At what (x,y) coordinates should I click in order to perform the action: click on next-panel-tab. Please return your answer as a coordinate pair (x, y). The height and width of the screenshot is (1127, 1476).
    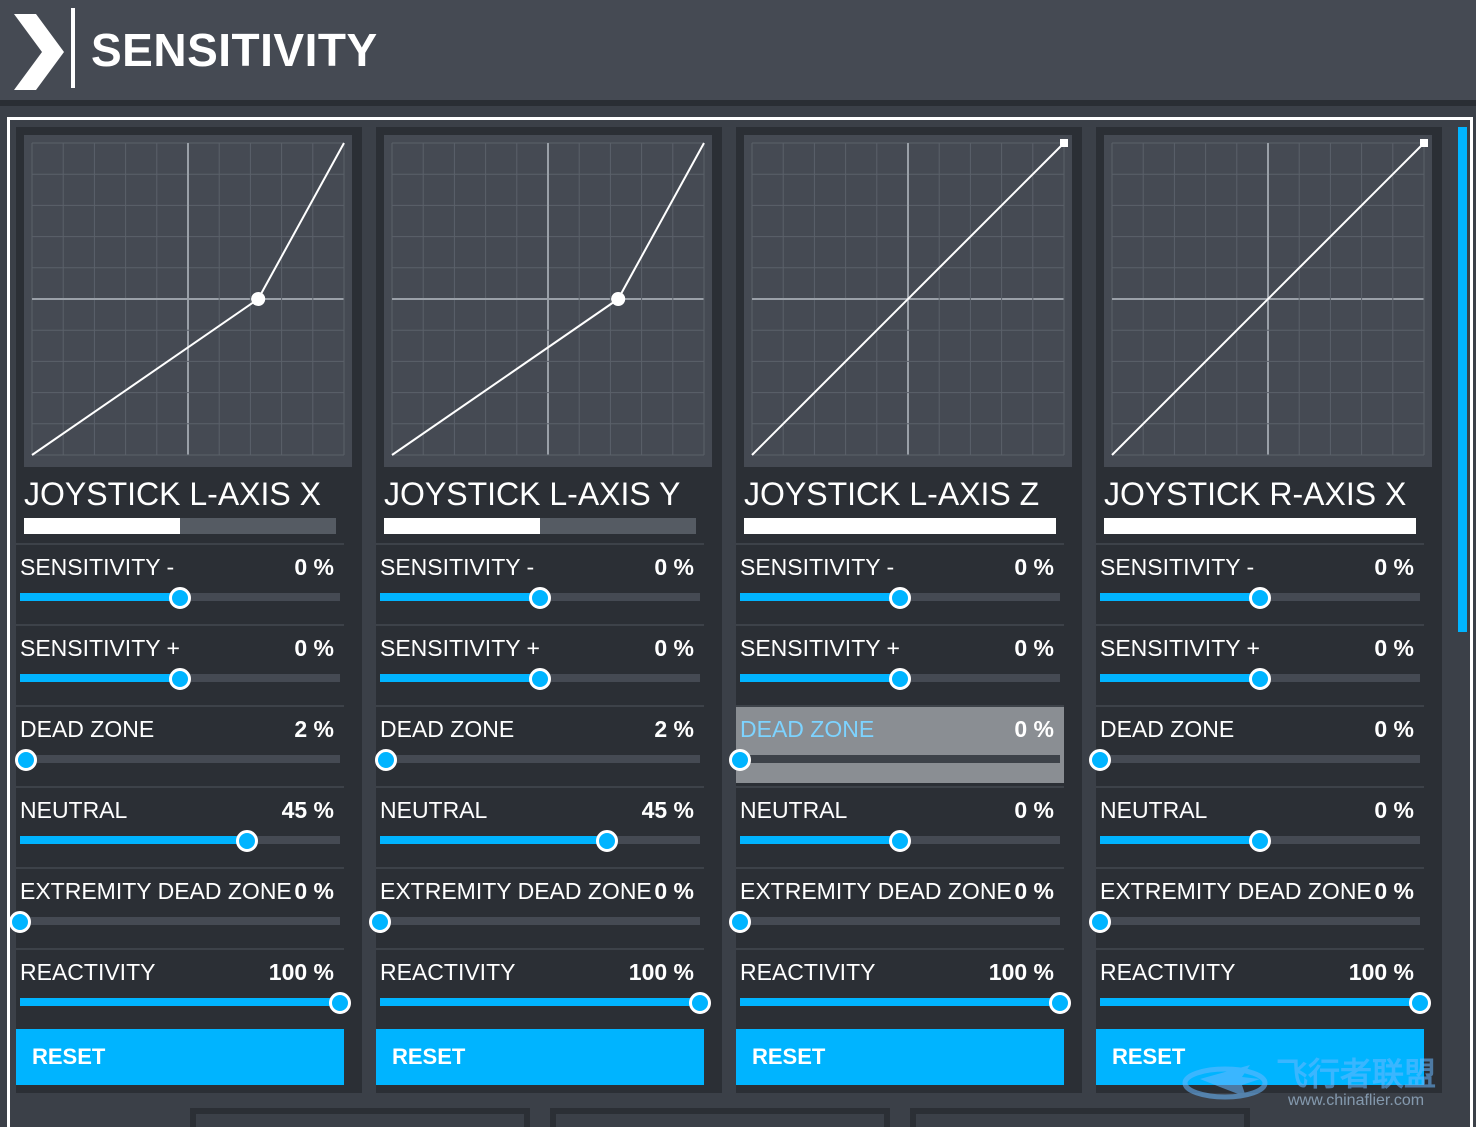
    Looking at the image, I should click on (360, 1117).